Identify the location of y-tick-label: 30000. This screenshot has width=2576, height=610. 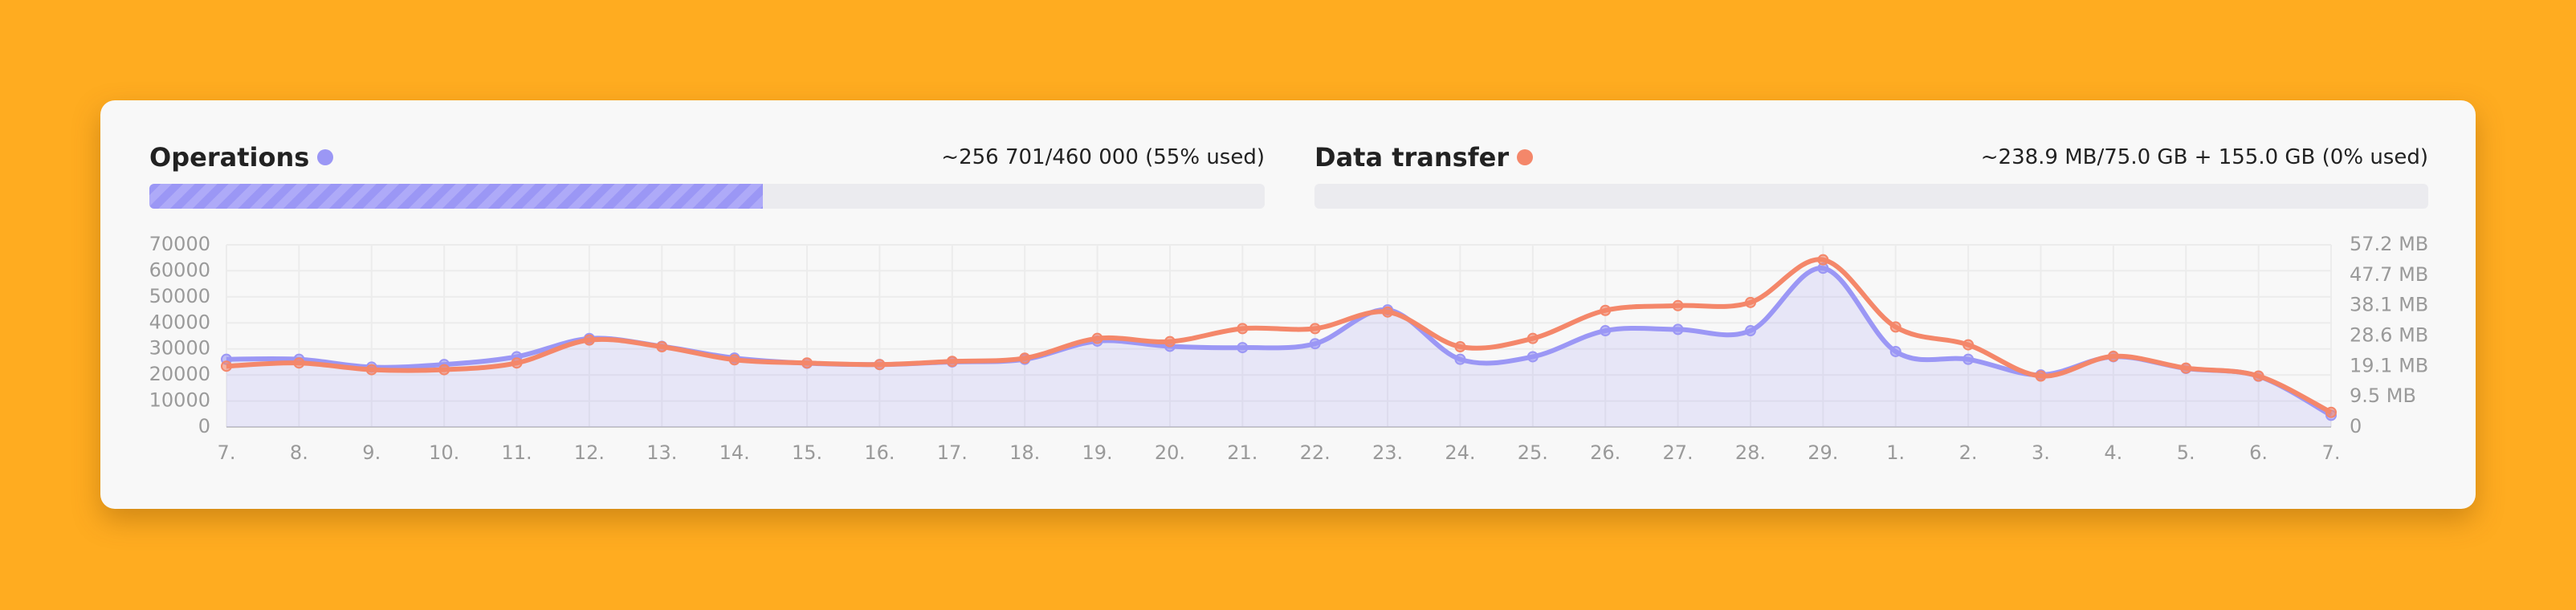
(179, 348).